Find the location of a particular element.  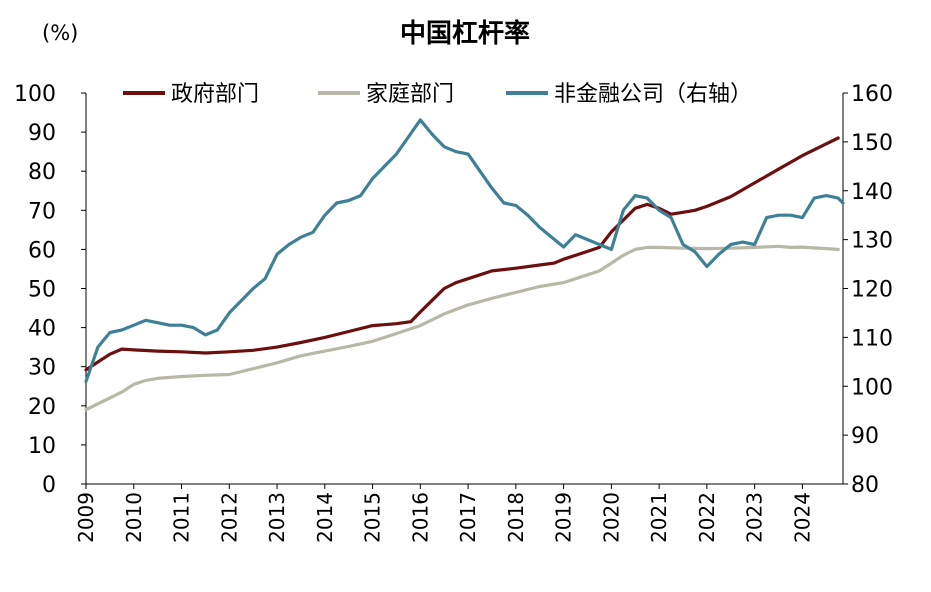

x-tick-label: 2012 is located at coordinates (229, 517).